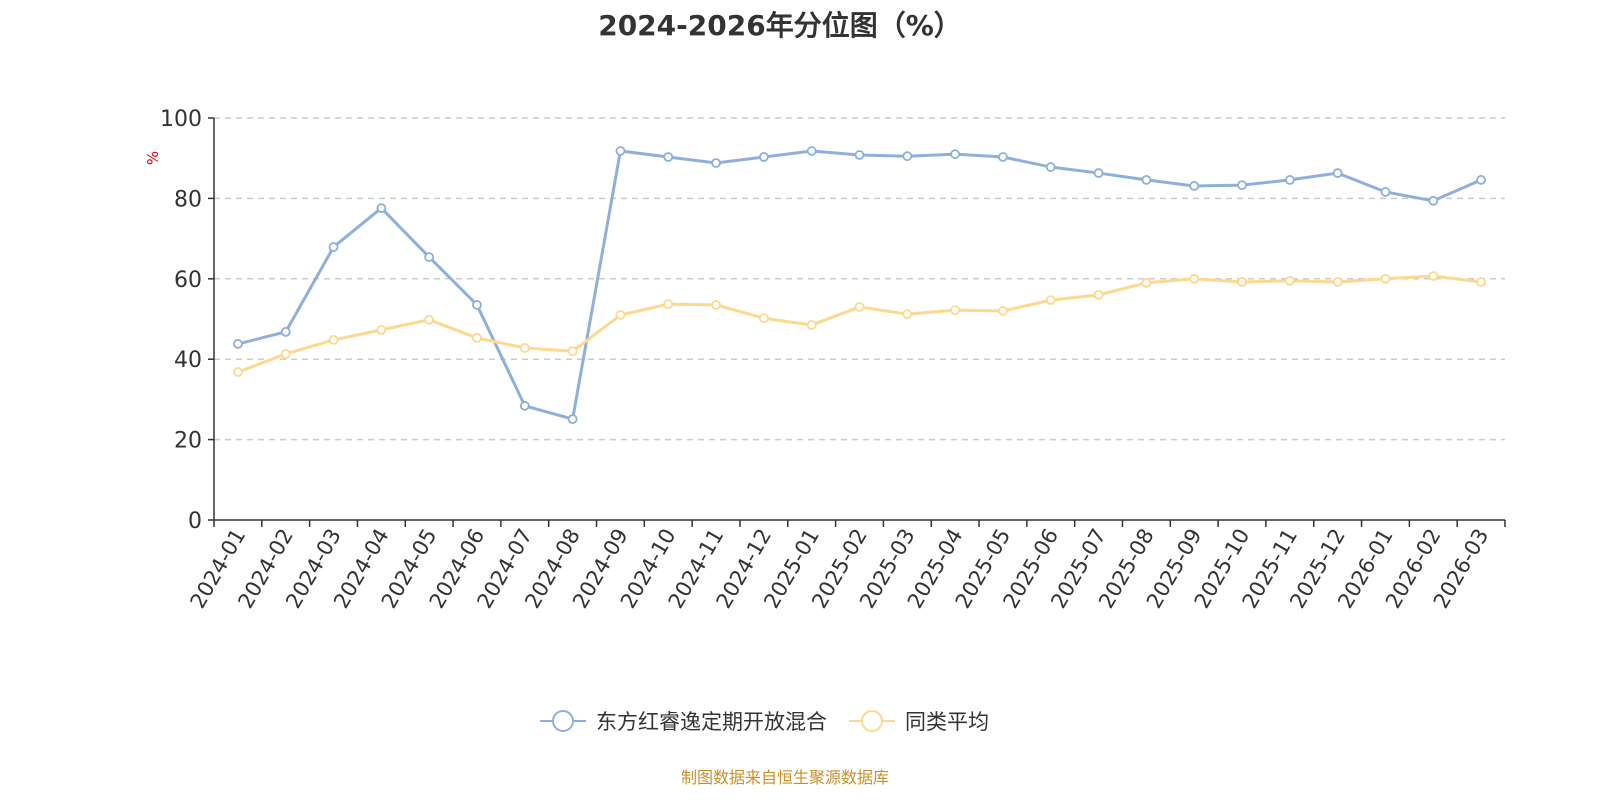 This screenshot has width=1600, height=800. Describe the element at coordinates (780, 25) in the screenshot. I see `chart-title: 2024-2026年分位图（%）` at that location.